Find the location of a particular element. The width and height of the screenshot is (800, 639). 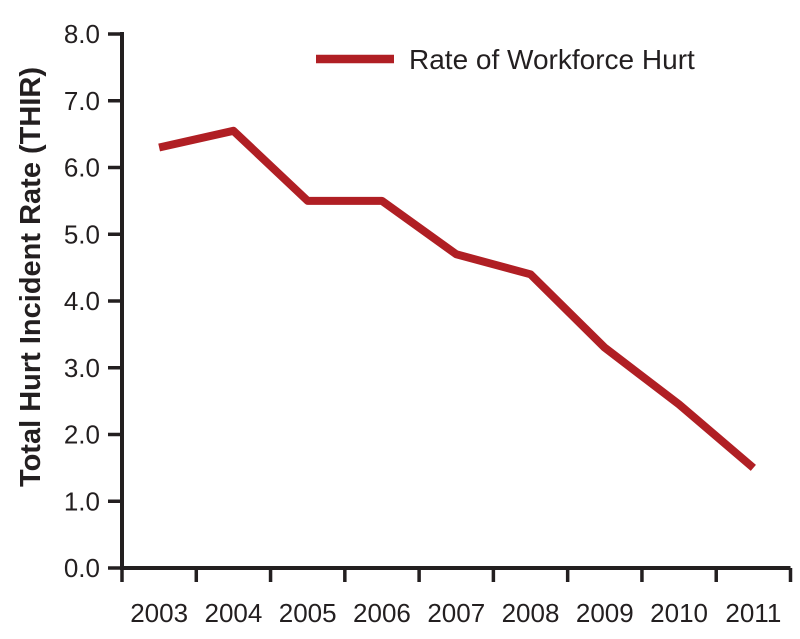

legend: Rate of Workforce Hurt is located at coordinates (505, 59).